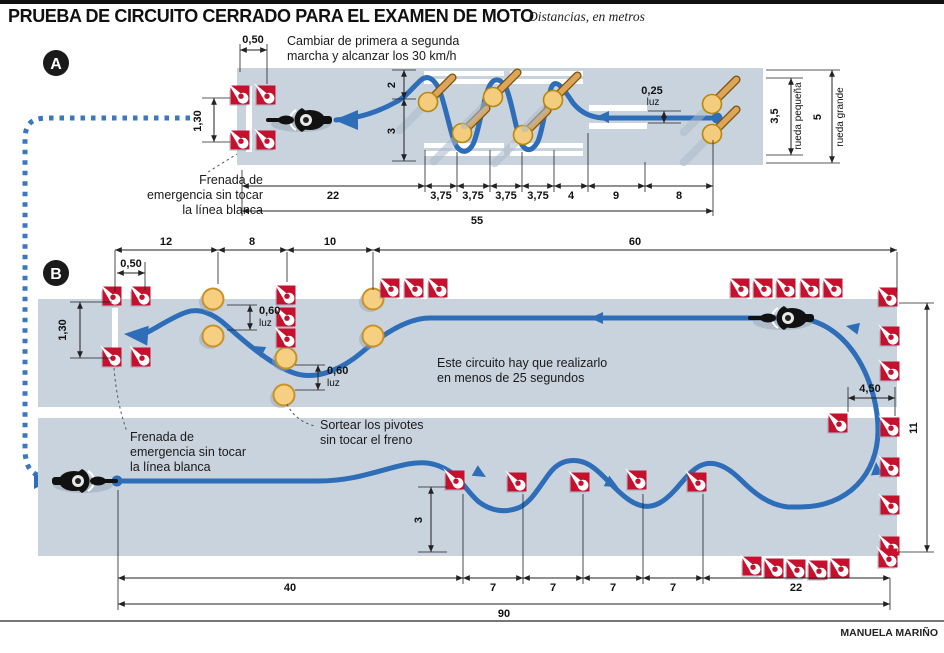 The image size is (944, 653). What do you see at coordinates (115, 328) in the screenshot?
I see `braking-line-b` at bounding box center [115, 328].